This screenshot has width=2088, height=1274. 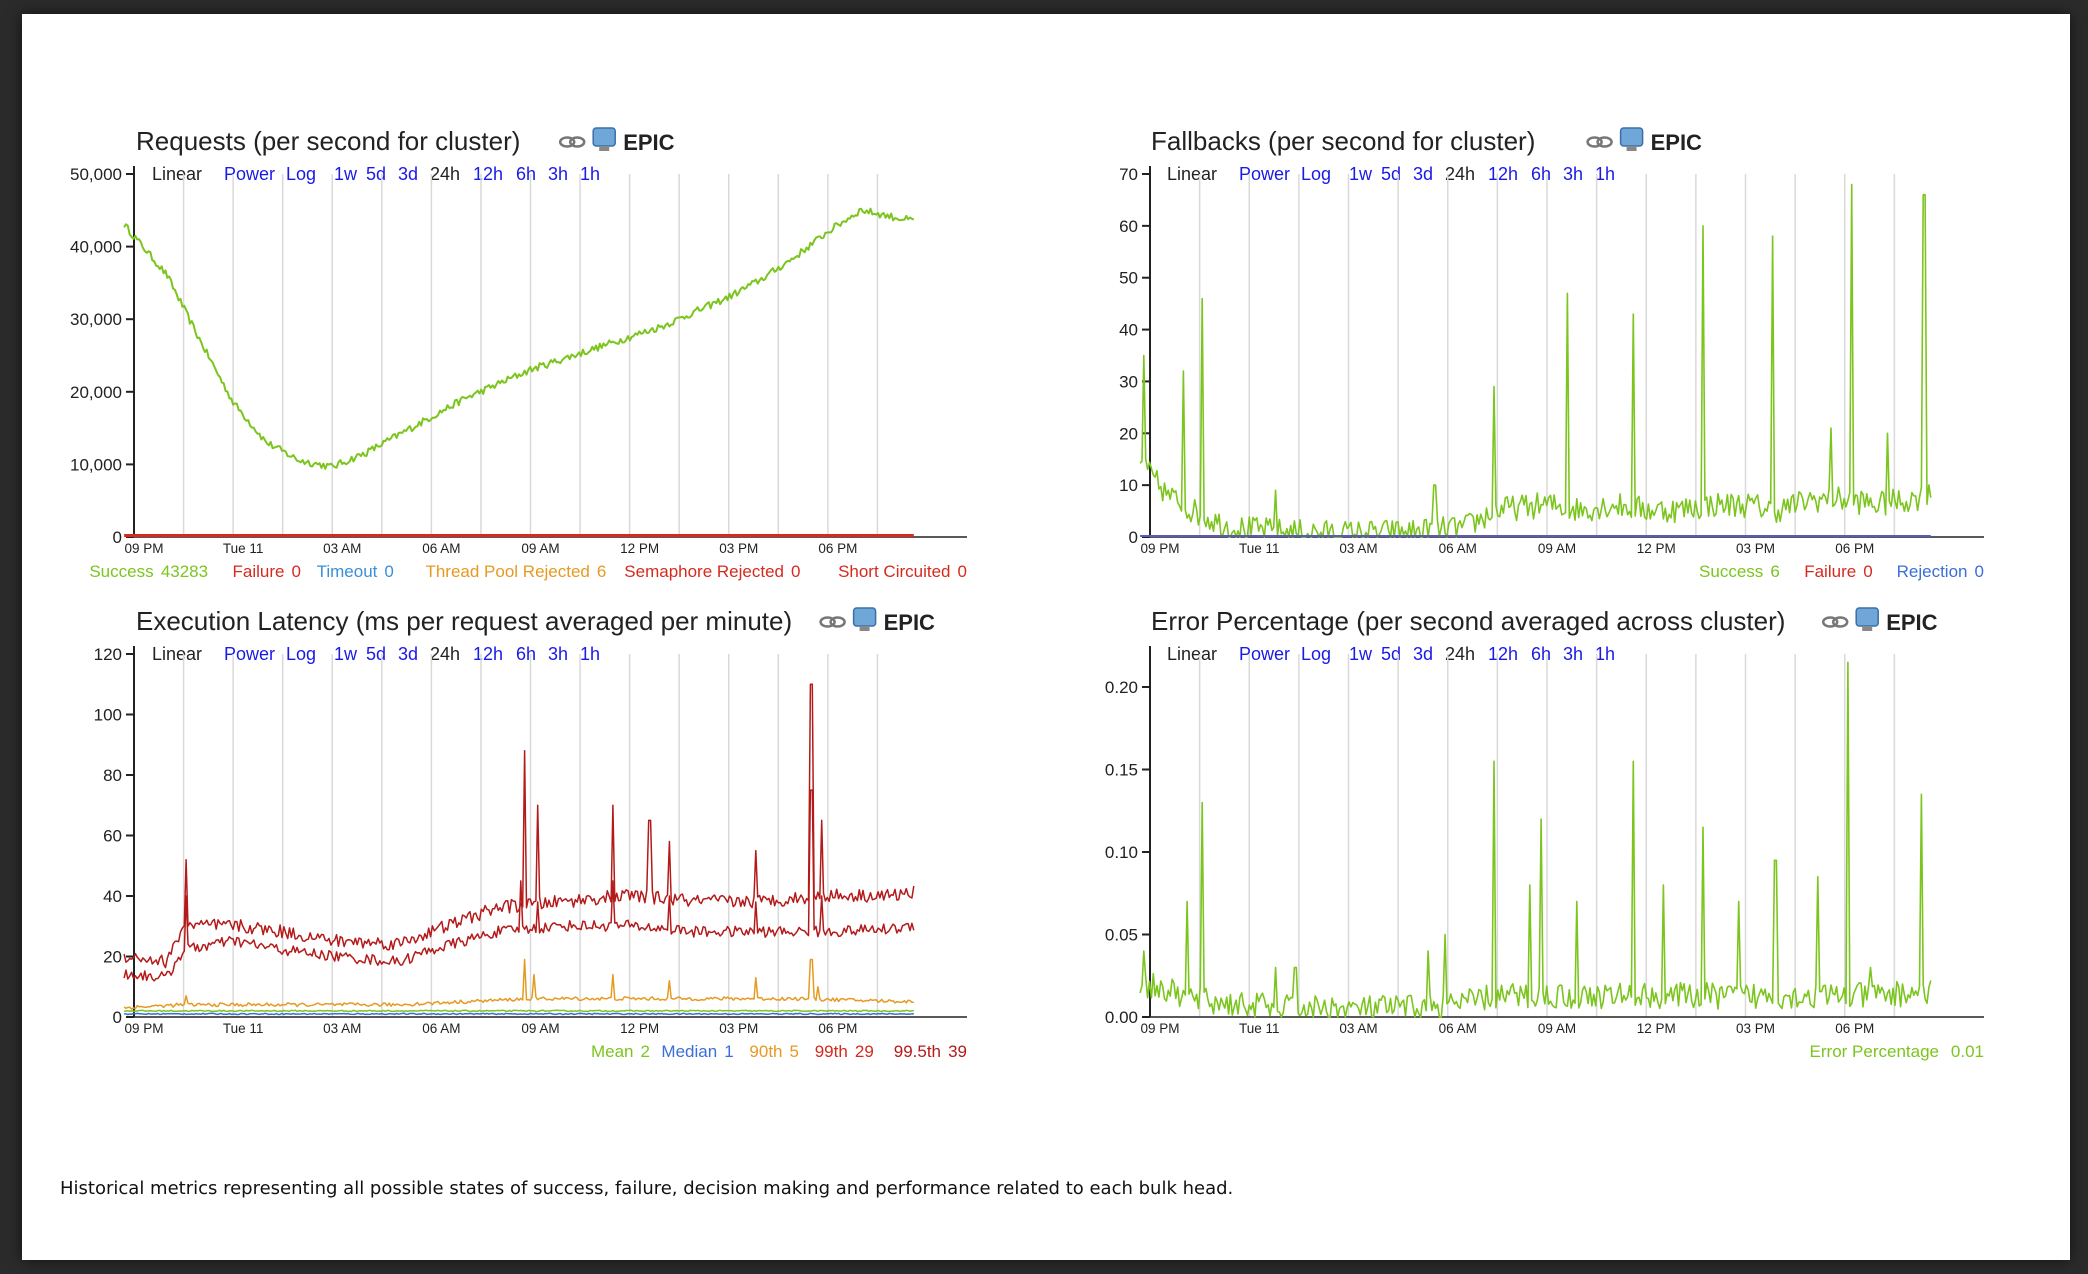 I want to click on chart-title: Fallbacks (per second for cluster), so click(x=1343, y=141).